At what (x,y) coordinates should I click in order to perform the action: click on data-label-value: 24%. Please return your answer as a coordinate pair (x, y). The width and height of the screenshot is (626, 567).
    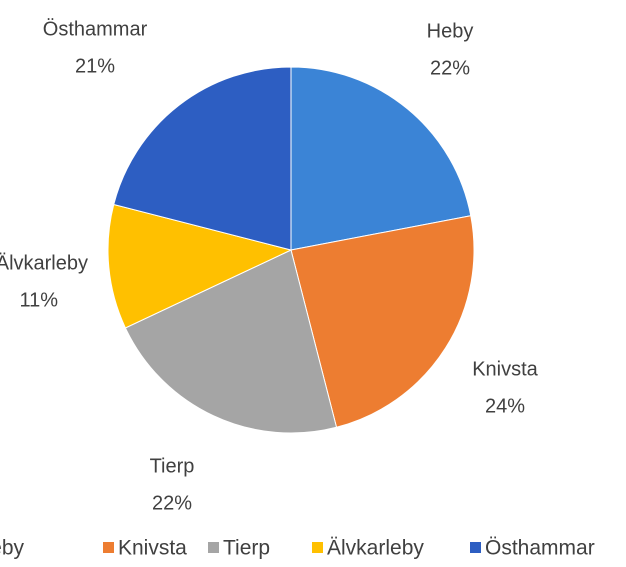
    Looking at the image, I should click on (505, 406).